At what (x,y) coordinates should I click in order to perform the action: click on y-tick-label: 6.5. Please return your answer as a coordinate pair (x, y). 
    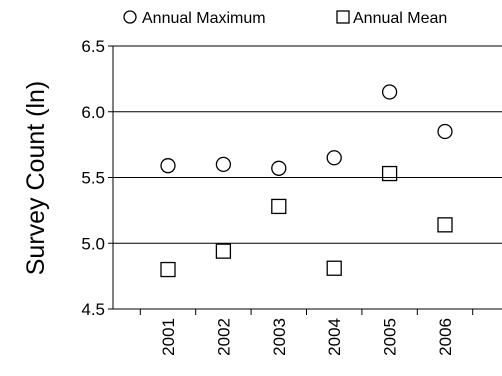
    Looking at the image, I should click on (93, 46).